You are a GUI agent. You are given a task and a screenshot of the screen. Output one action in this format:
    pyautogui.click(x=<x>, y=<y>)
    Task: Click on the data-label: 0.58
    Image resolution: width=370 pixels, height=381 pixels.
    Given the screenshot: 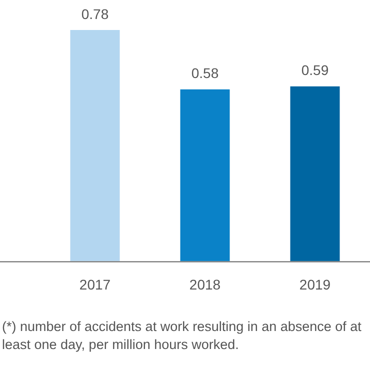 What is the action you would take?
    pyautogui.click(x=205, y=73)
    